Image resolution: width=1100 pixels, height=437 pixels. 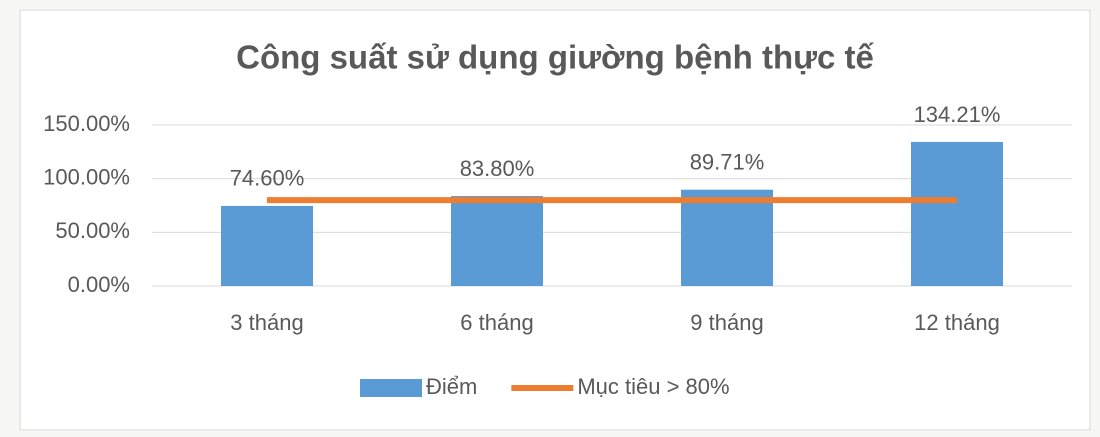 What do you see at coordinates (451, 386) in the screenshot?
I see `legend-label: Điểm` at bounding box center [451, 386].